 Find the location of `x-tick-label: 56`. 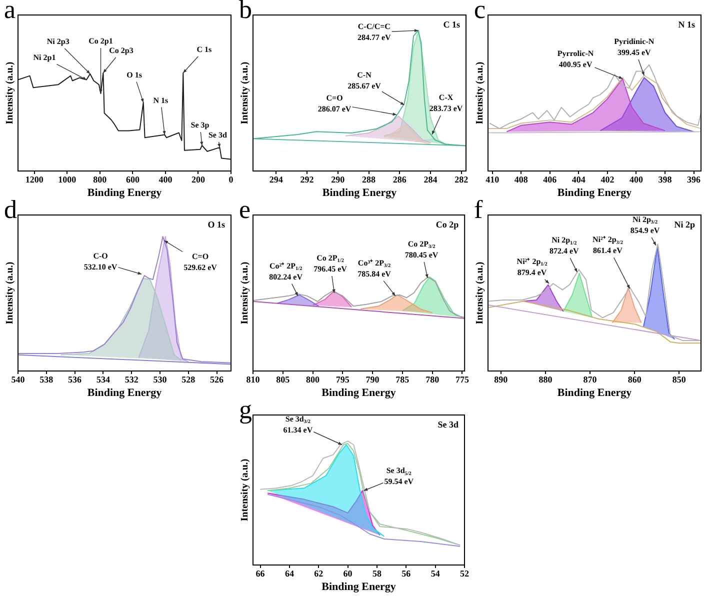

x-tick-label: 56 is located at coordinates (407, 573).